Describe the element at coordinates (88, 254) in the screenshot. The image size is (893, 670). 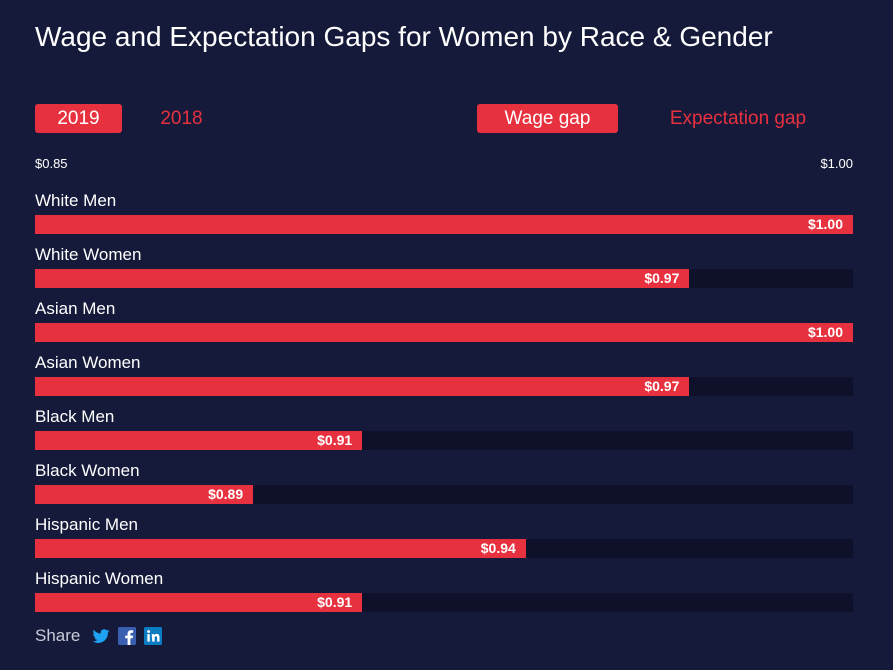
I see `category-label-white-women: White Women` at that location.